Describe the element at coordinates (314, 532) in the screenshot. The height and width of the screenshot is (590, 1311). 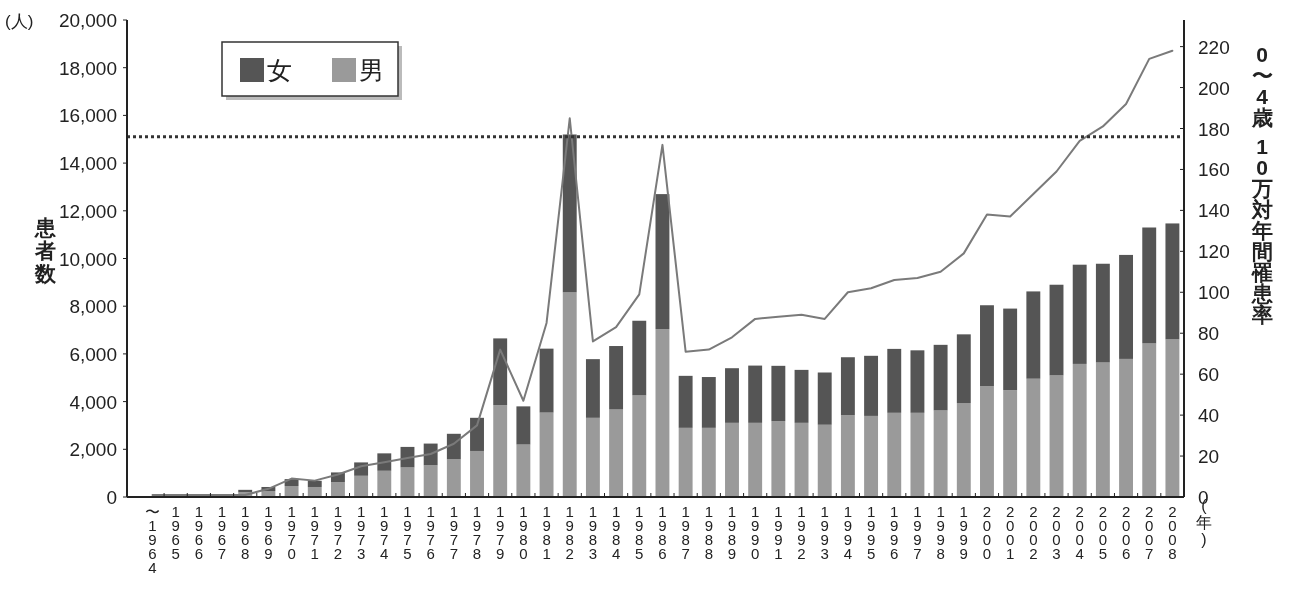
I see `x-tick-label: 1971` at that location.